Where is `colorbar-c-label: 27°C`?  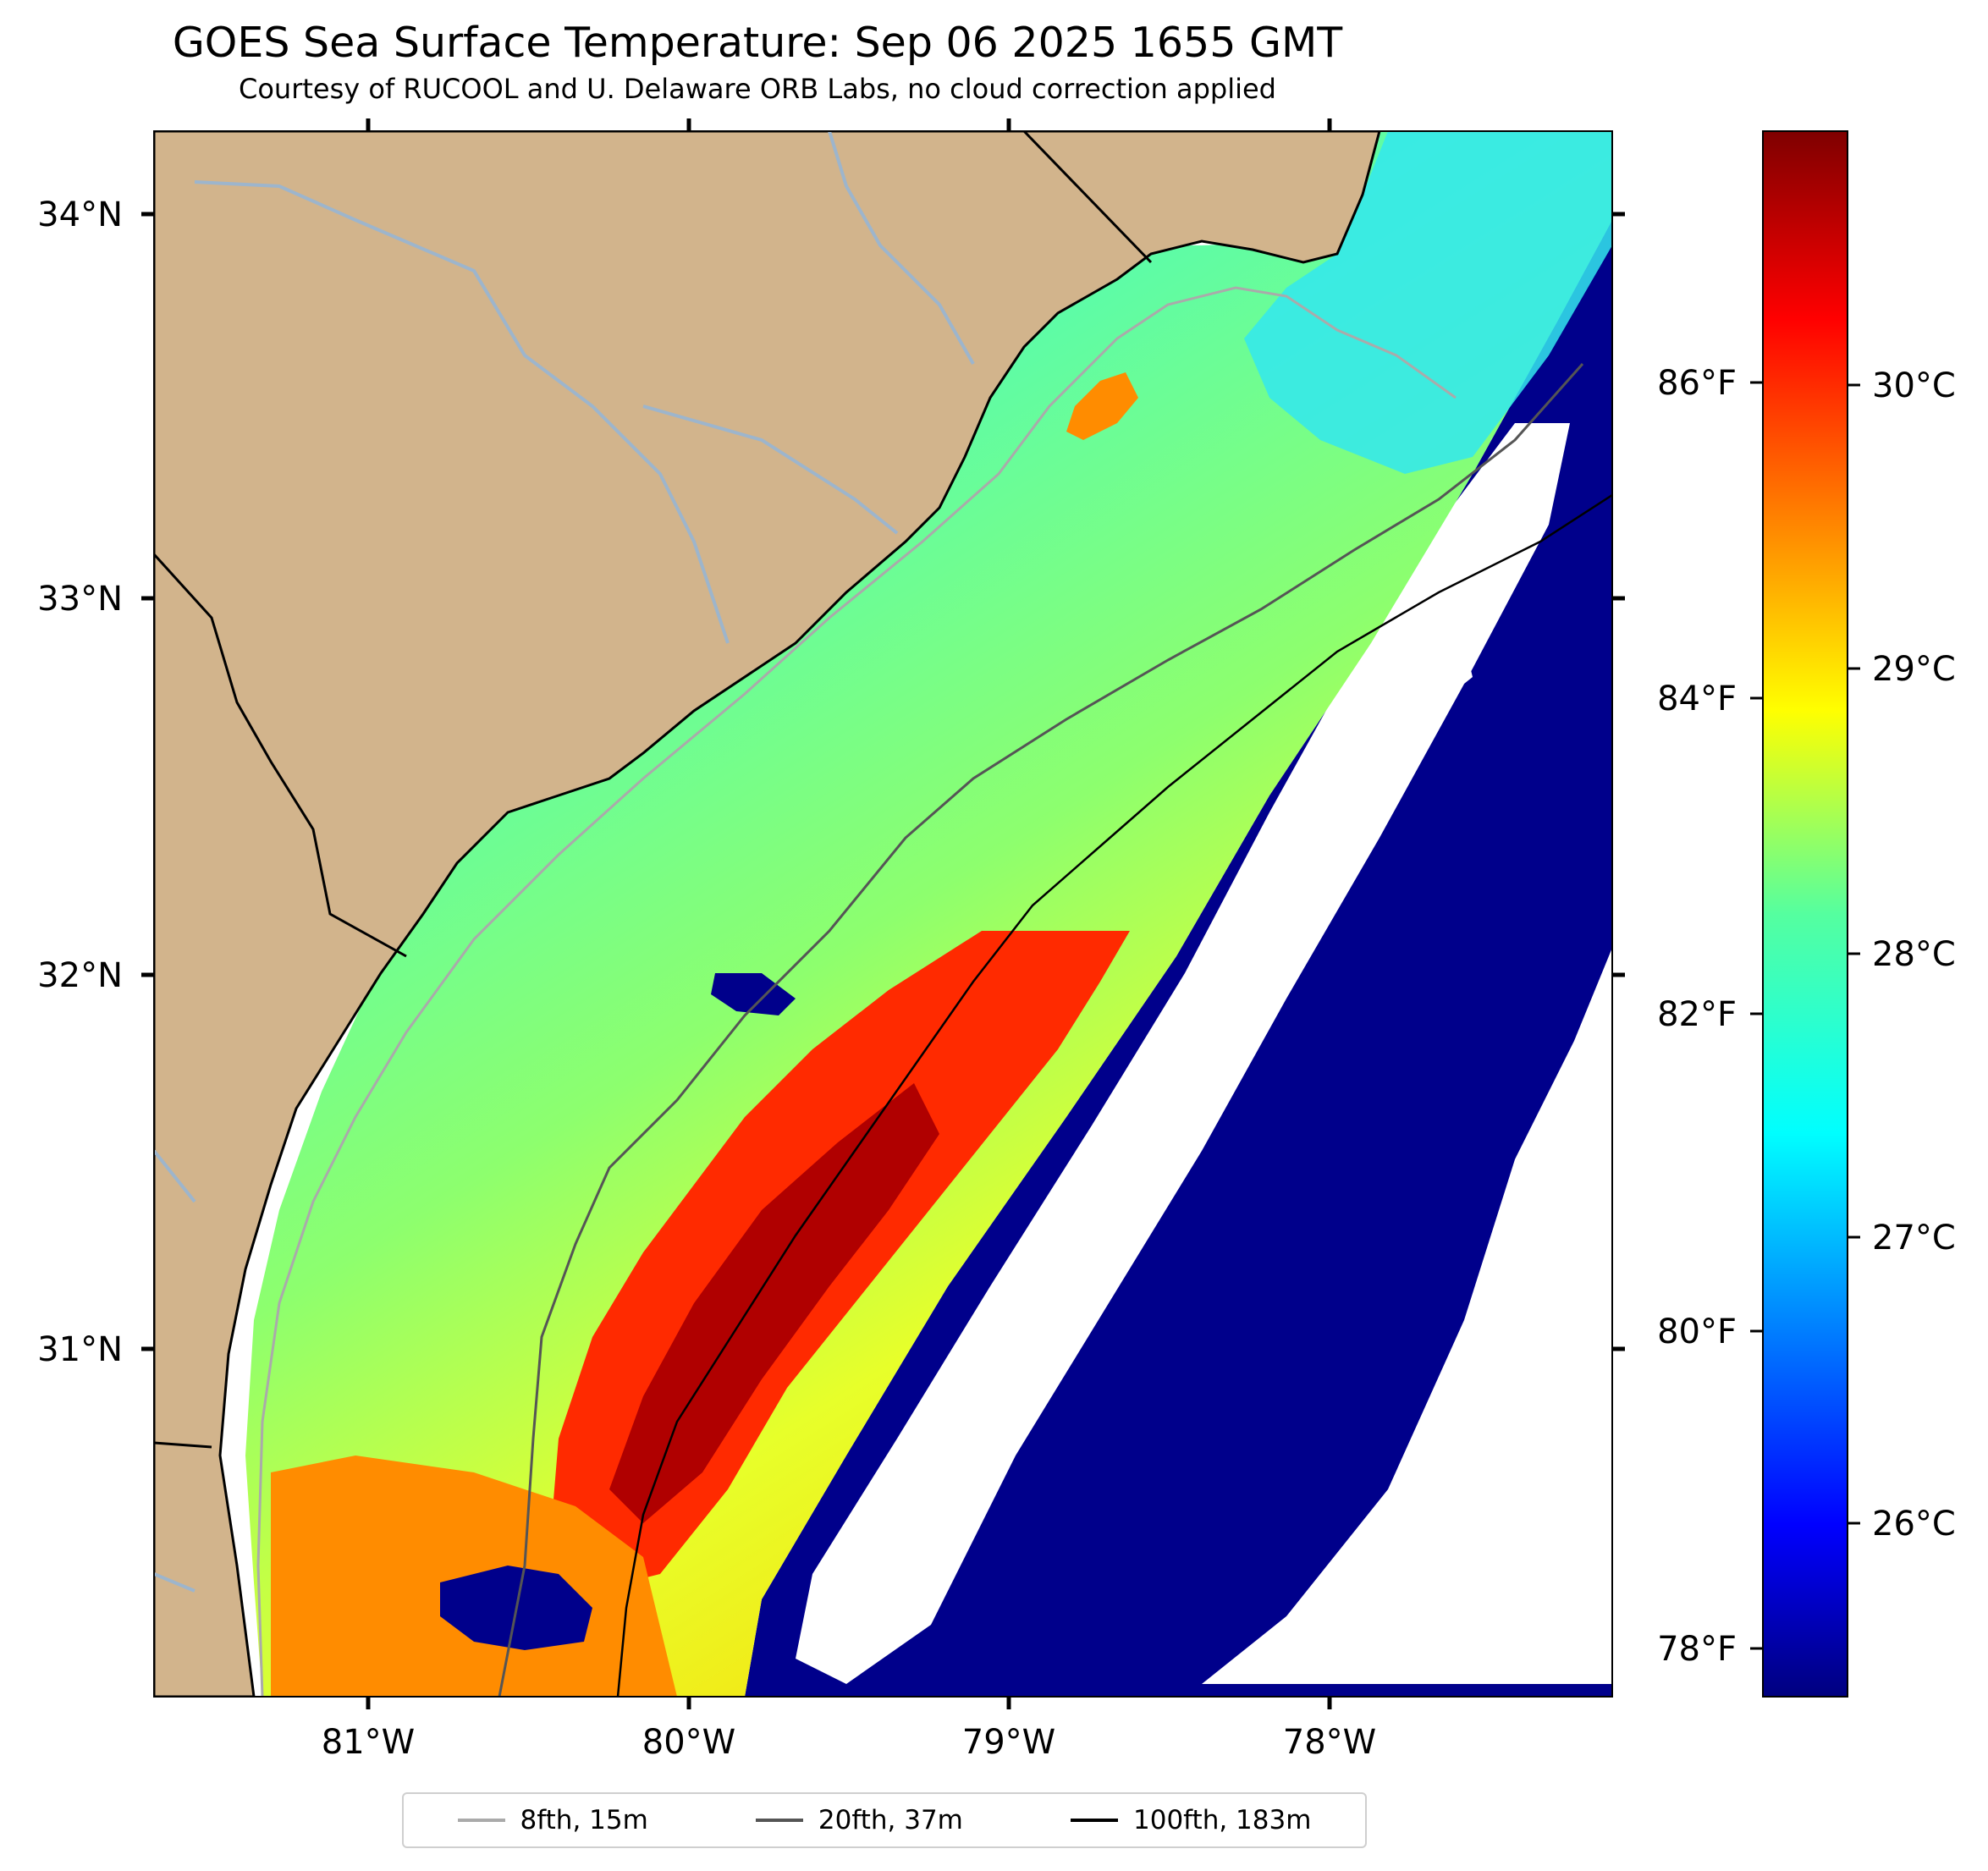
colorbar-c-label: 27°C is located at coordinates (1914, 1238).